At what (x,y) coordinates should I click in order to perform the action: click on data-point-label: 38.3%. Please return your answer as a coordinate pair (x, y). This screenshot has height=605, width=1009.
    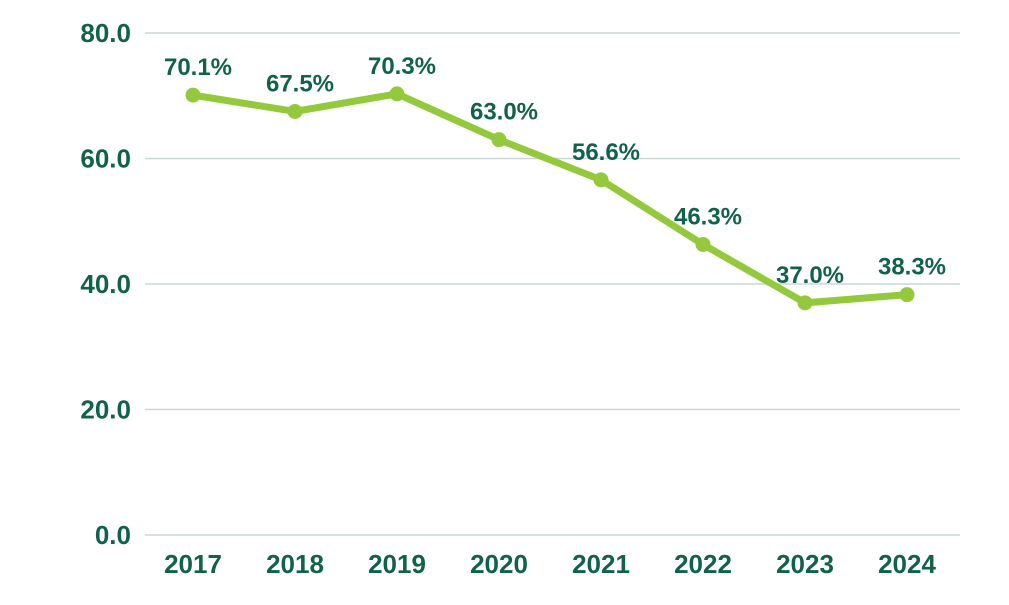
    Looking at the image, I should click on (912, 267).